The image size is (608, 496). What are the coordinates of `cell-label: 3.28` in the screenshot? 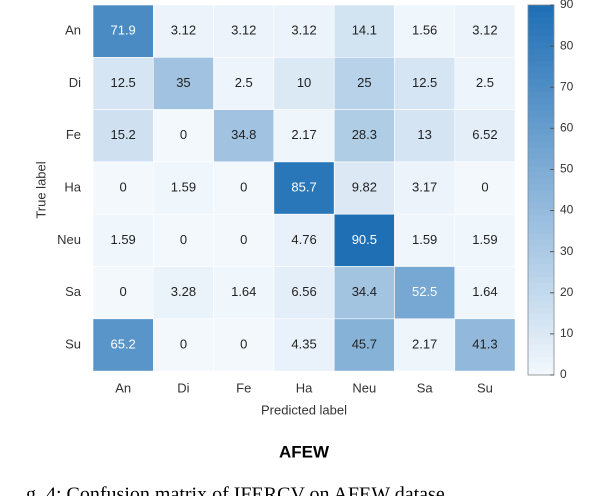 It's located at (183, 291).